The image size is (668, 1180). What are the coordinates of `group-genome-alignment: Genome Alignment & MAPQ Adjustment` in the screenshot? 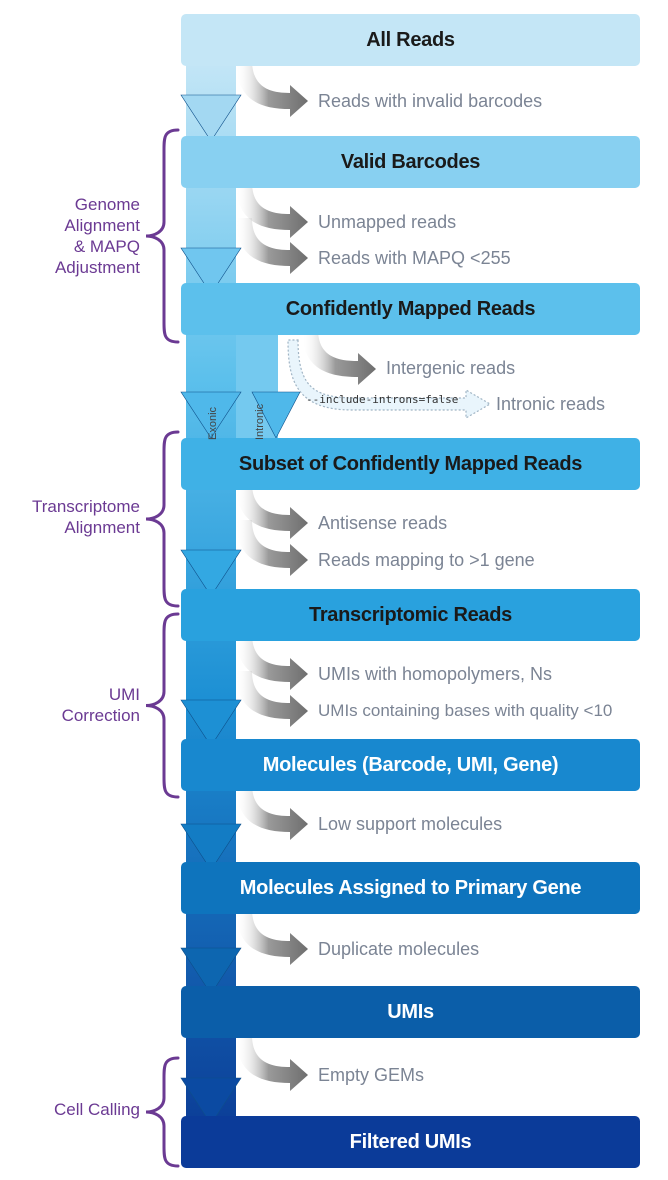 It's located at (97, 236).